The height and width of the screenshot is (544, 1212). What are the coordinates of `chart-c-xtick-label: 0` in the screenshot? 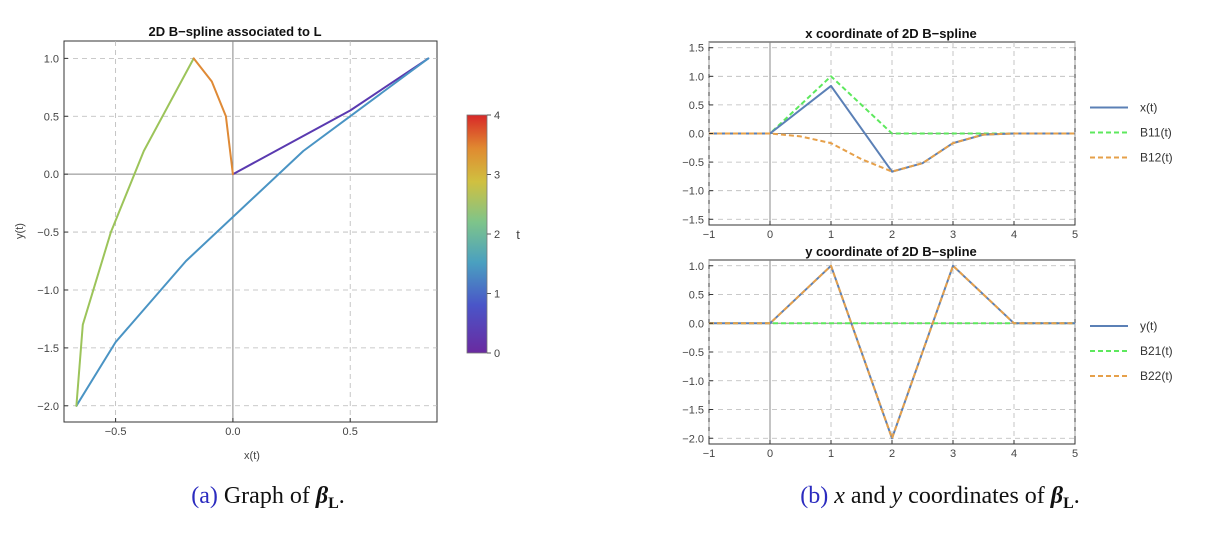 It's located at (770, 454).